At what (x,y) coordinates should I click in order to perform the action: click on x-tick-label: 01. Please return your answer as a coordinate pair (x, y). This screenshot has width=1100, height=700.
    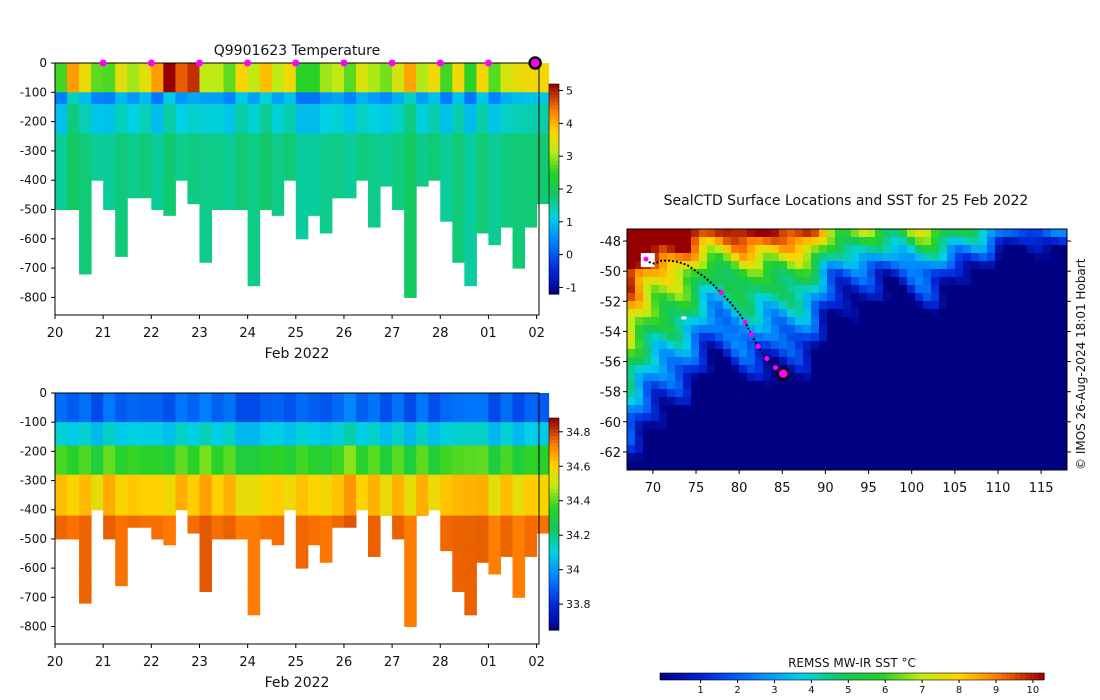
    Looking at the image, I should click on (488, 662).